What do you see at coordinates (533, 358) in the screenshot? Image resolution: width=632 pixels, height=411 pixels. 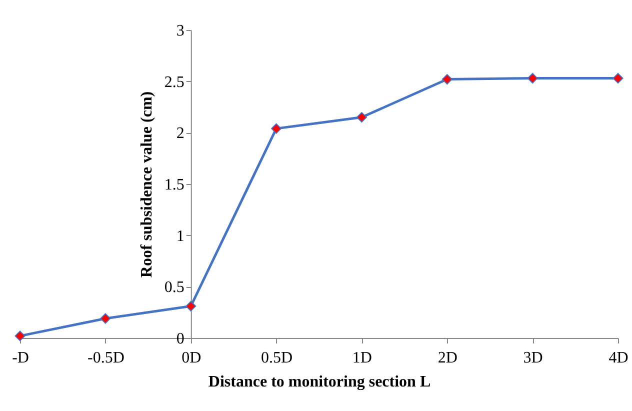 I see `x-tick-label: 3D` at bounding box center [533, 358].